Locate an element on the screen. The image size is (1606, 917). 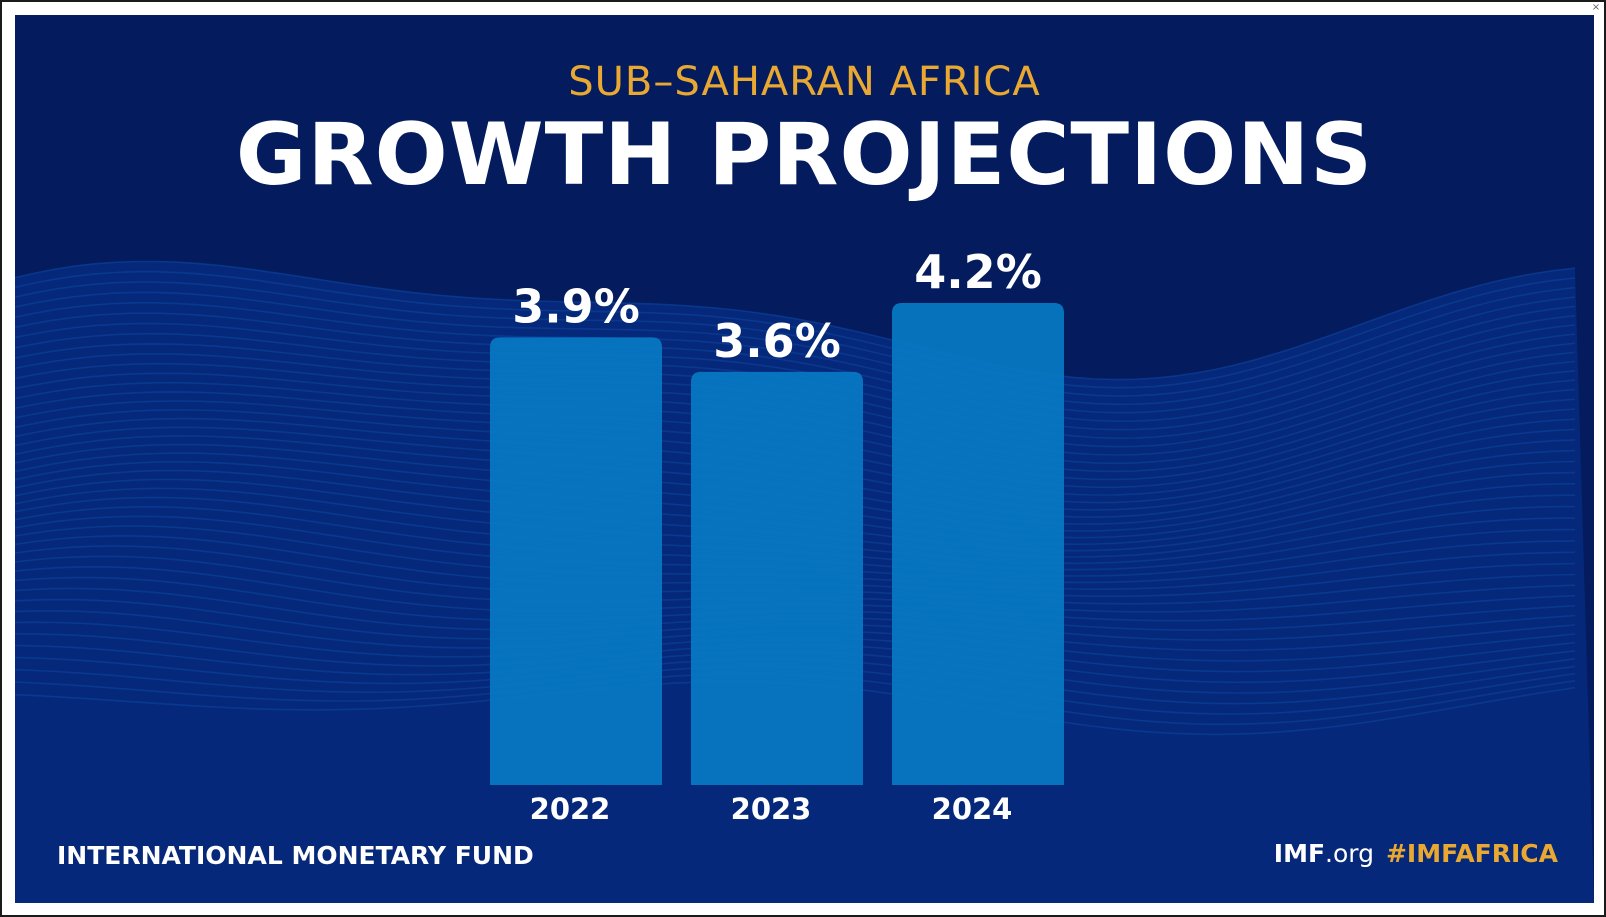
hashtag: #IMFAFRICA is located at coordinates (1471, 853).